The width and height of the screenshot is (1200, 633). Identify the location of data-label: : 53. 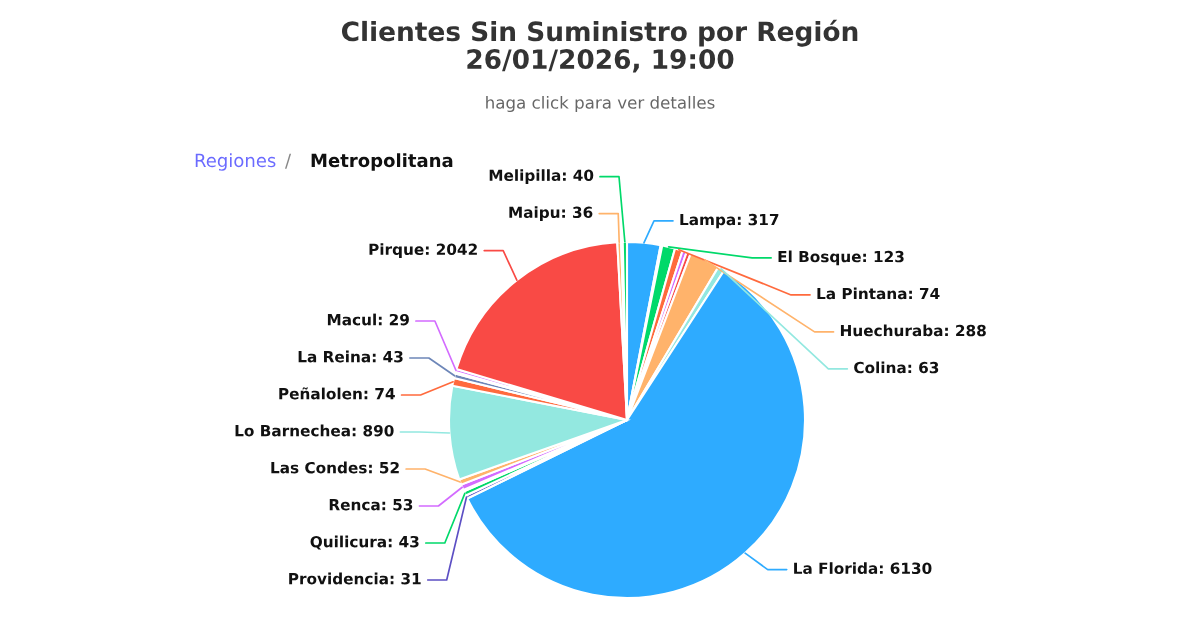
(397, 504).